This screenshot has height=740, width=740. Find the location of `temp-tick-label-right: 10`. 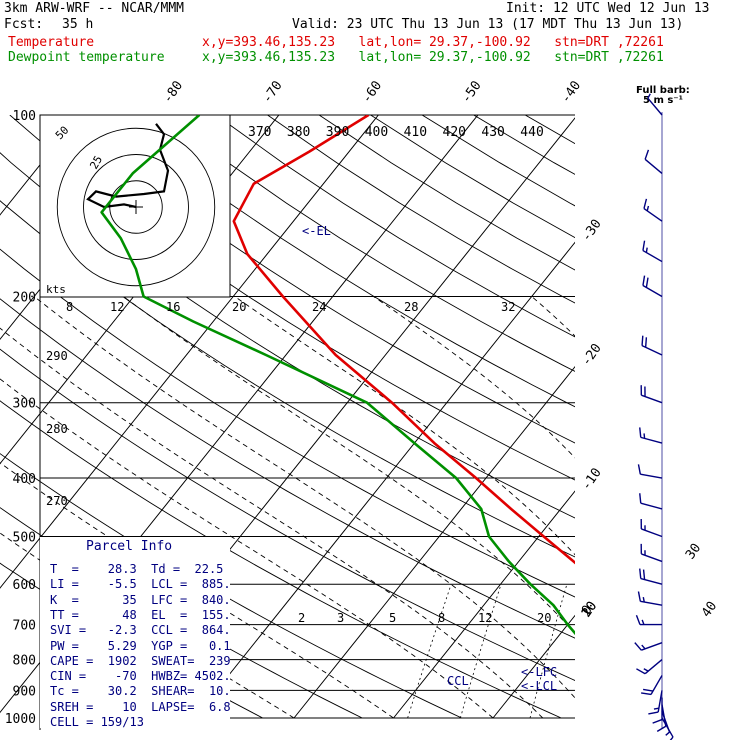

temp-tick-label-right: 10 is located at coordinates (589, 609).